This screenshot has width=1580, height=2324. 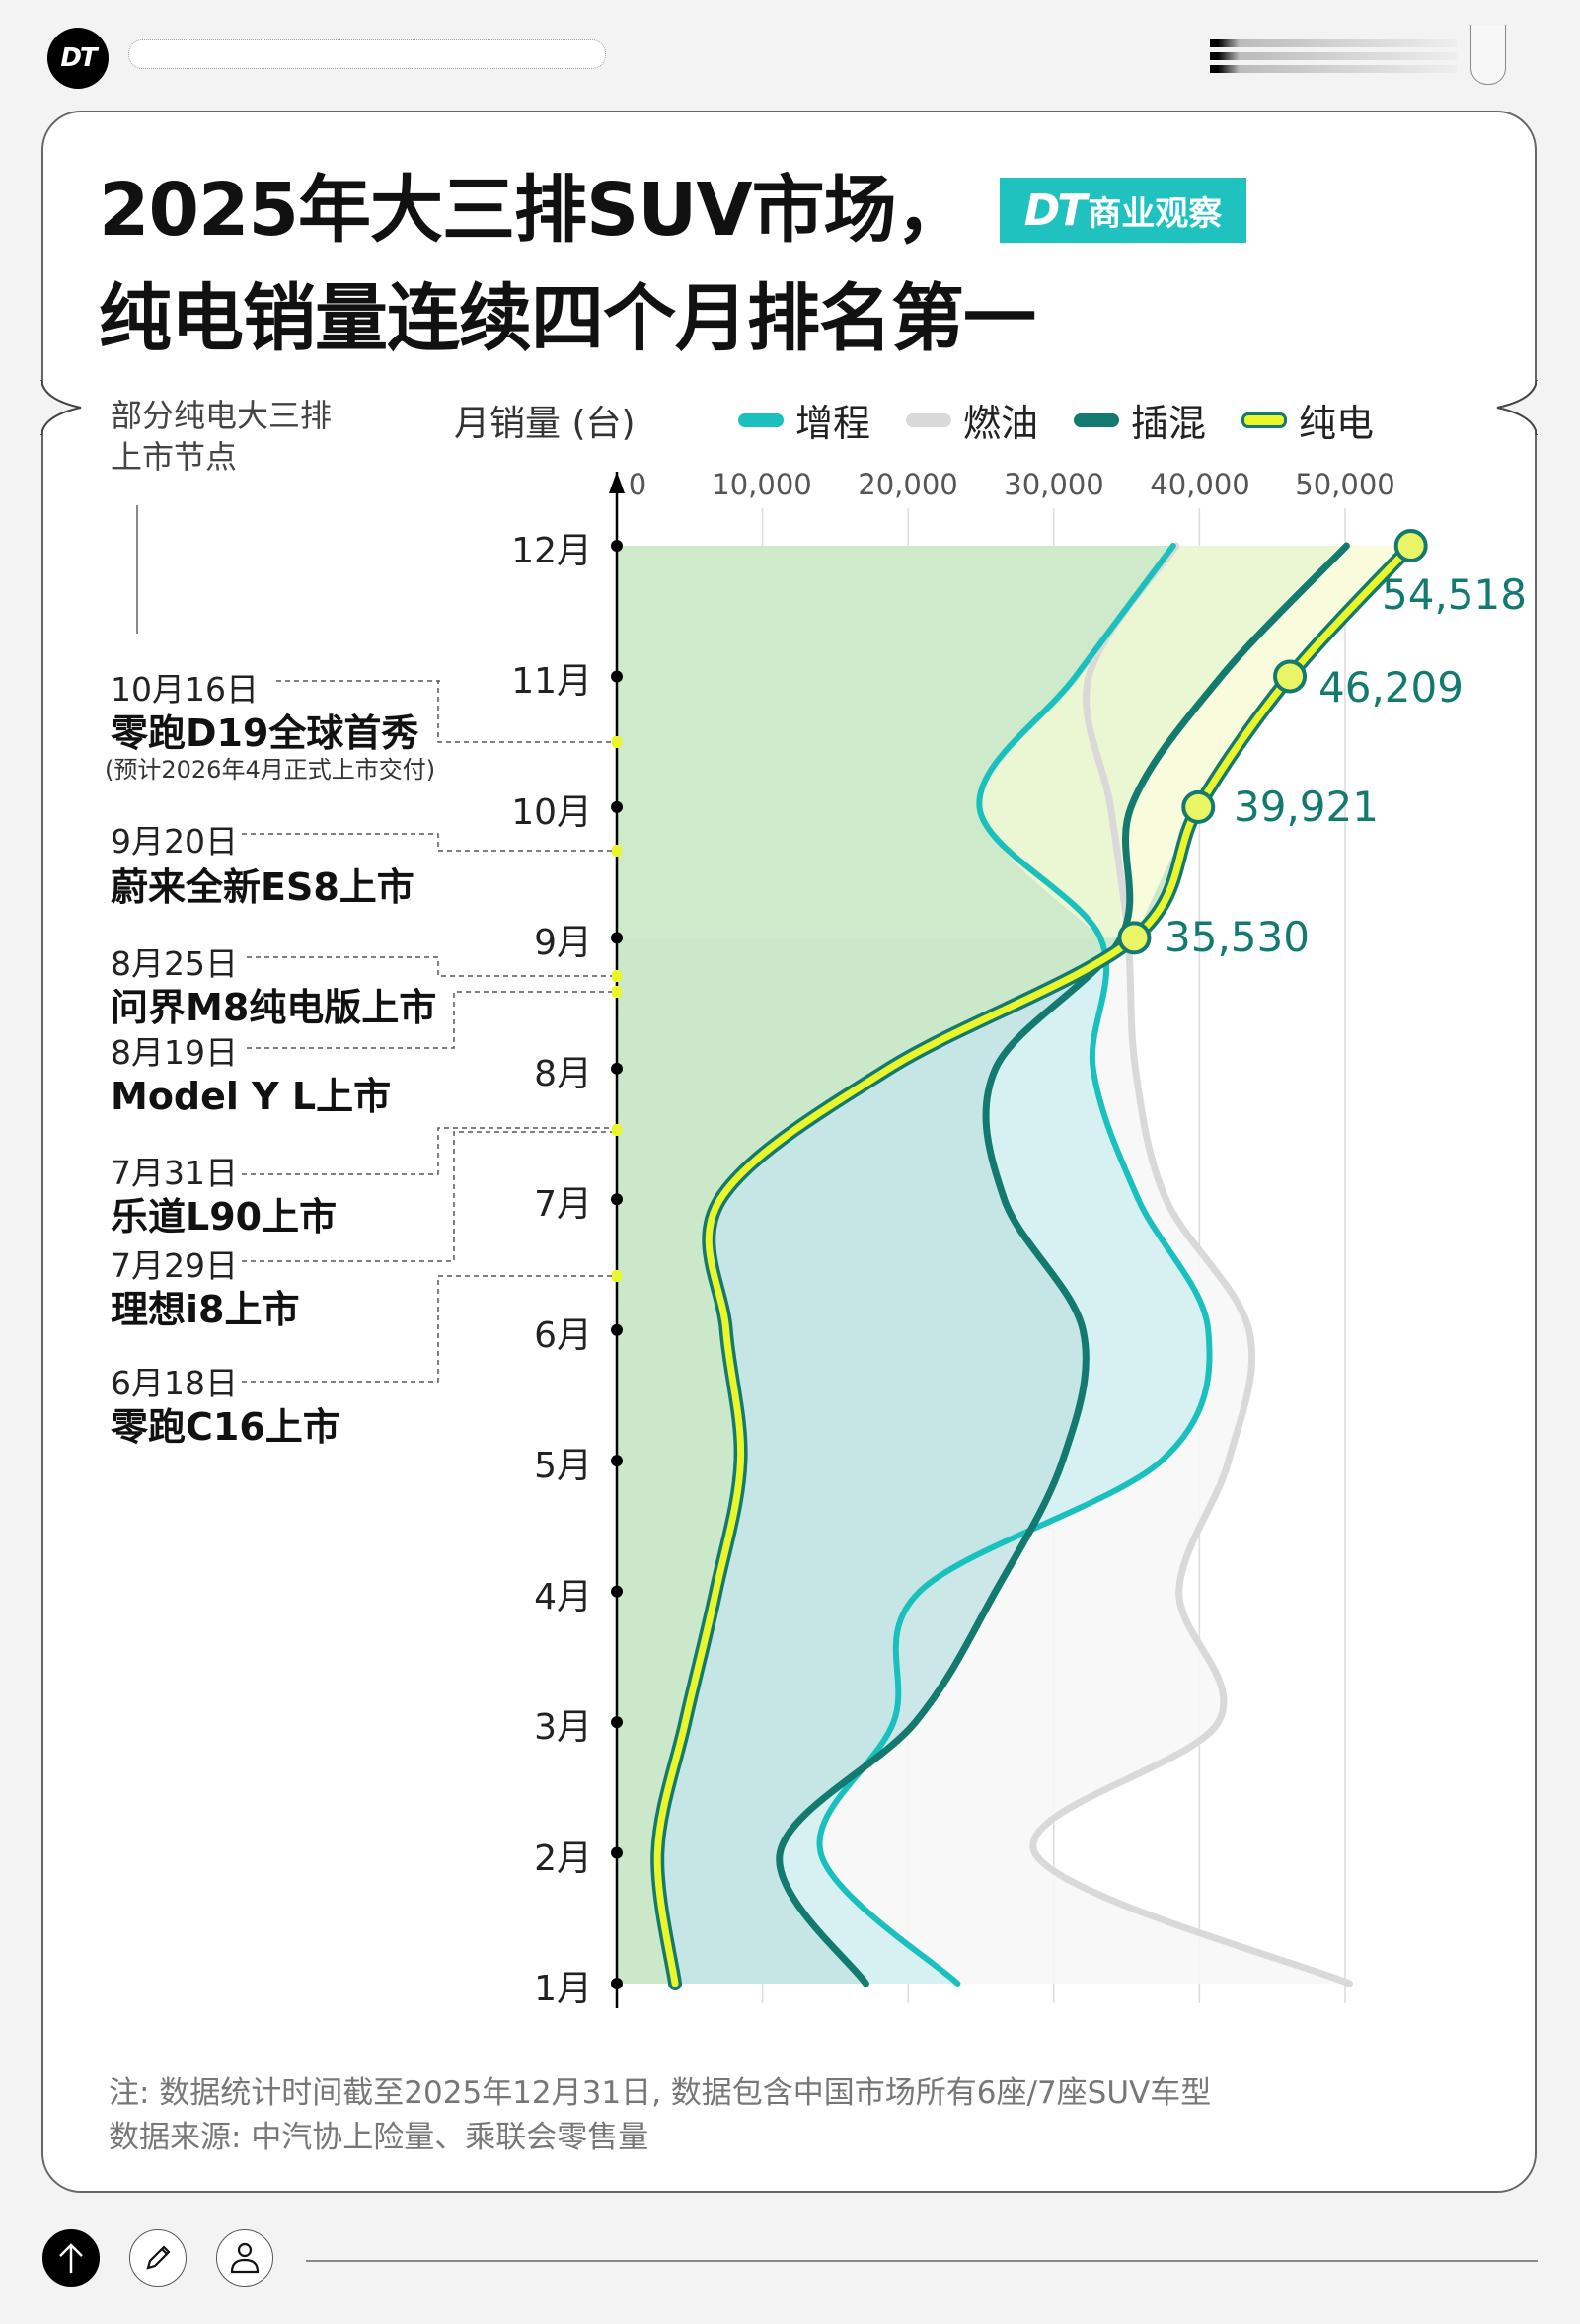 What do you see at coordinates (563, 944) in the screenshot?
I see `month-label: 9月` at bounding box center [563, 944].